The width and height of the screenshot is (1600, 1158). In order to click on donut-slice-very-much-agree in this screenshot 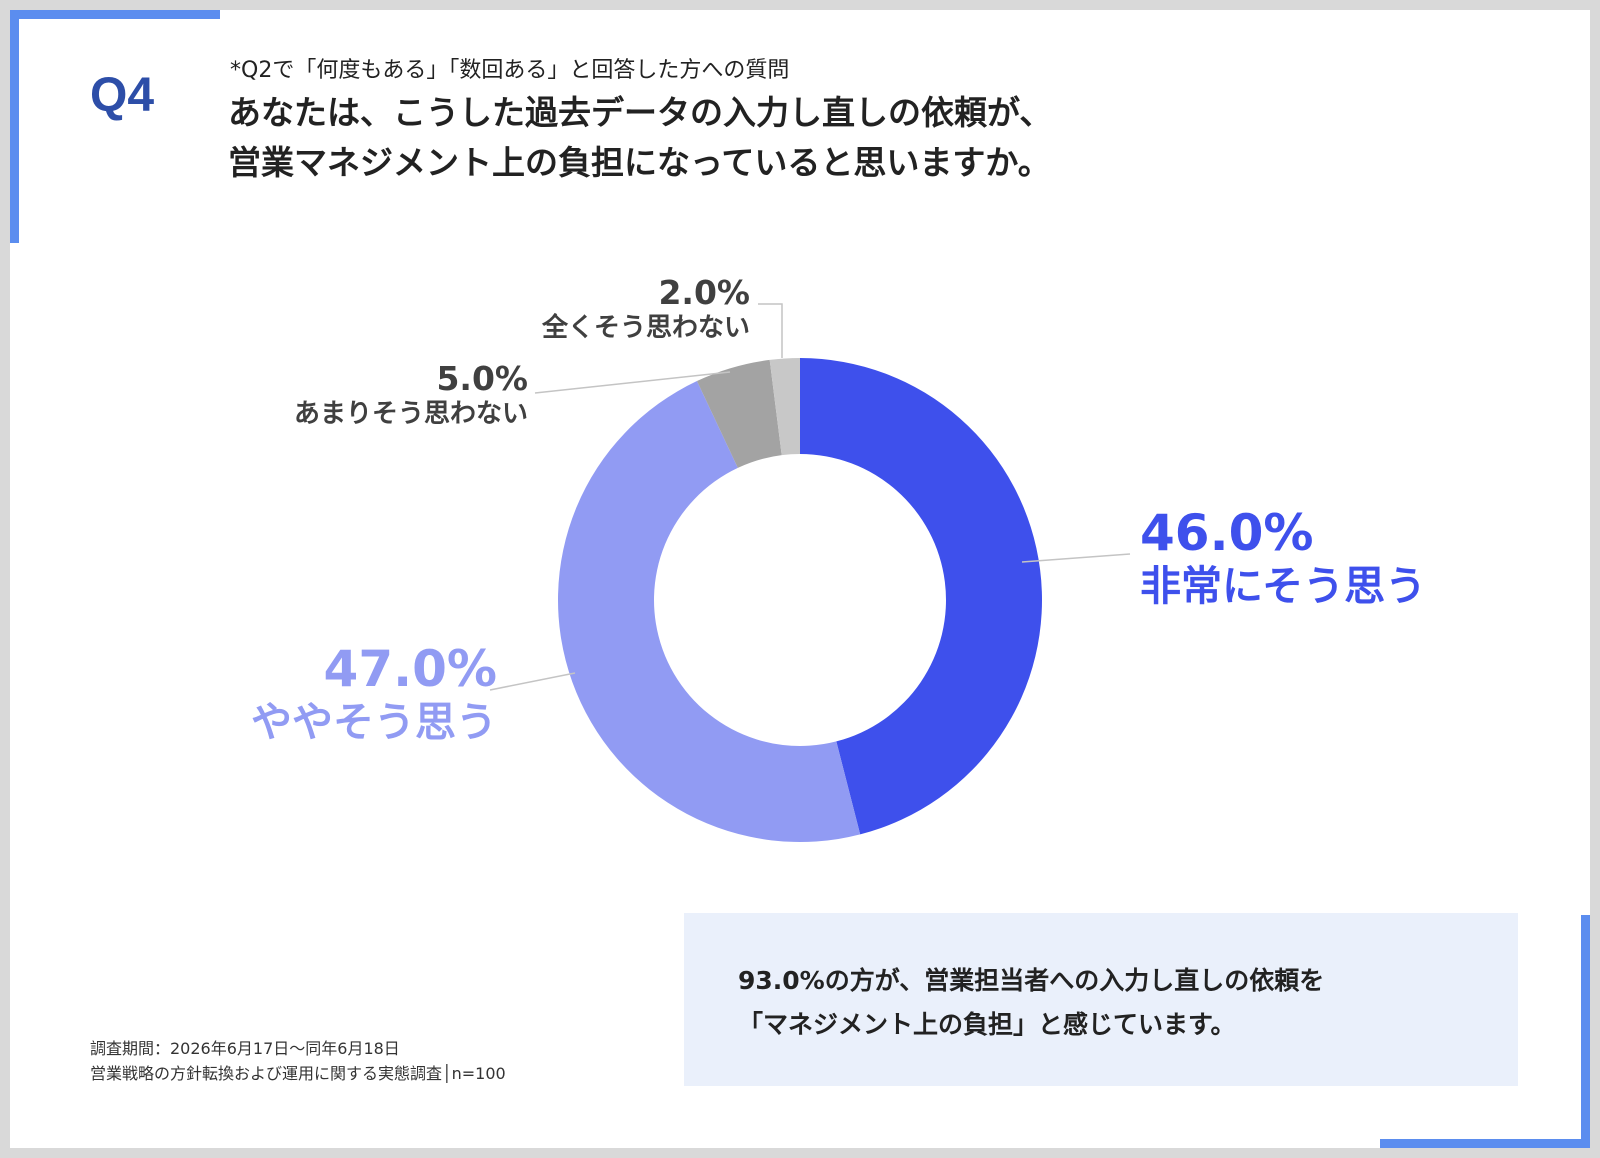, I will do `click(921, 596)`.